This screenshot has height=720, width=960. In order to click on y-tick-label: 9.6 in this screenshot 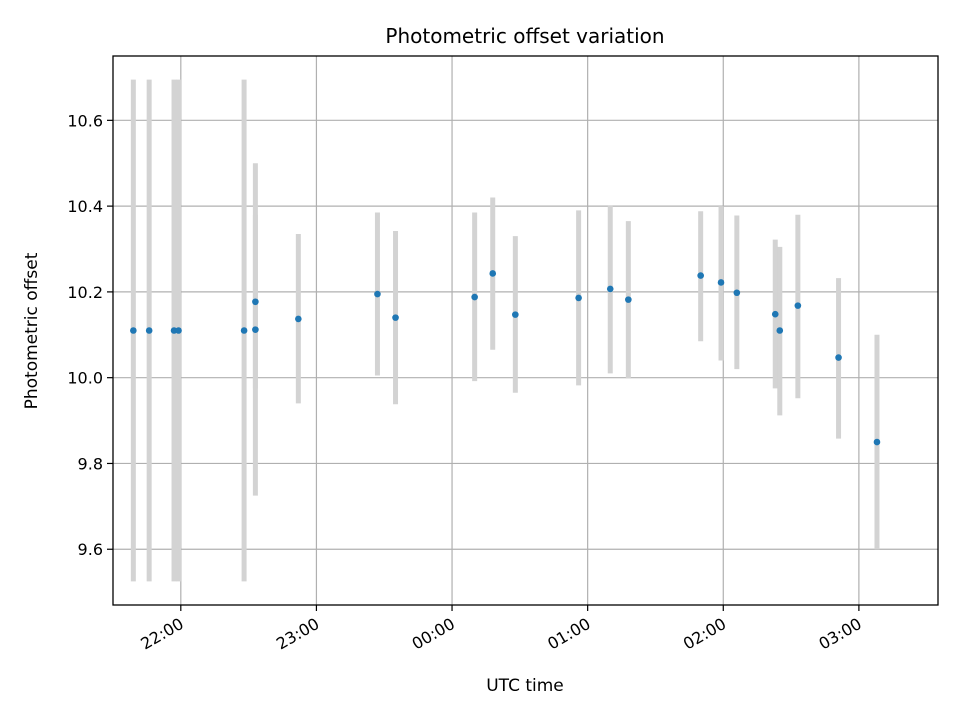, I will do `click(90, 549)`.